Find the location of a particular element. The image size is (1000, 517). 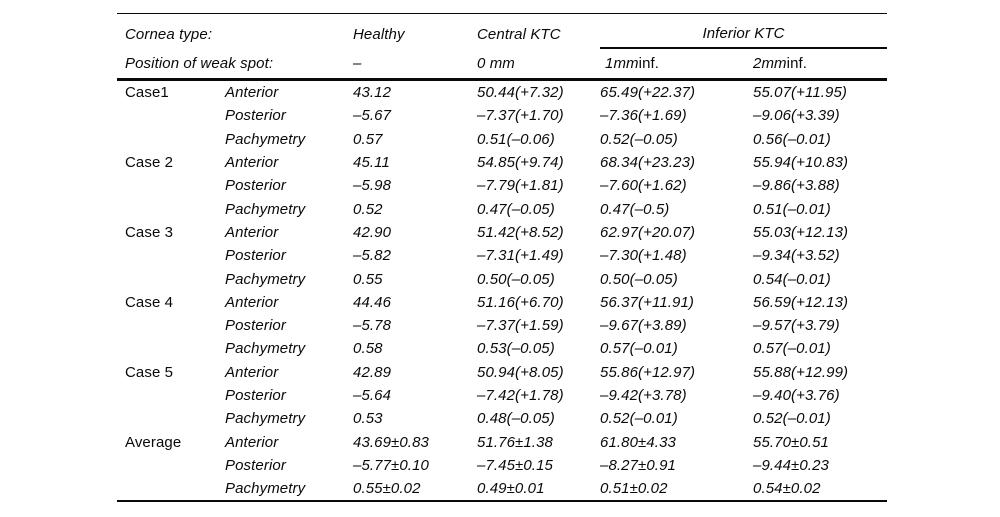

header-position-1mm-inf: 1mm inf. is located at coordinates (676, 63).